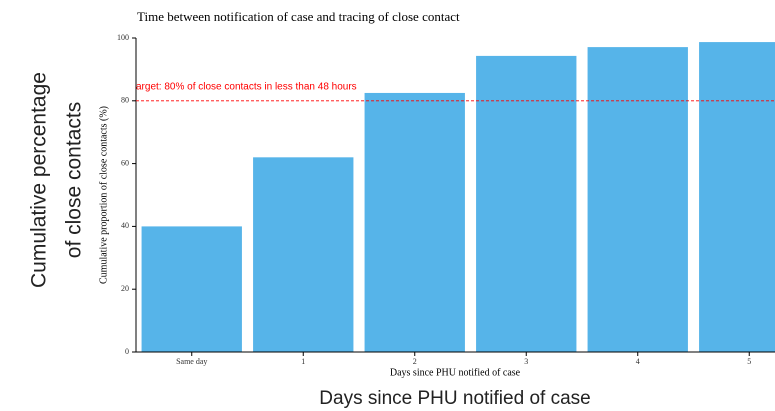  Describe the element at coordinates (638, 361) in the screenshot. I see `x-tick-label: 4` at that location.